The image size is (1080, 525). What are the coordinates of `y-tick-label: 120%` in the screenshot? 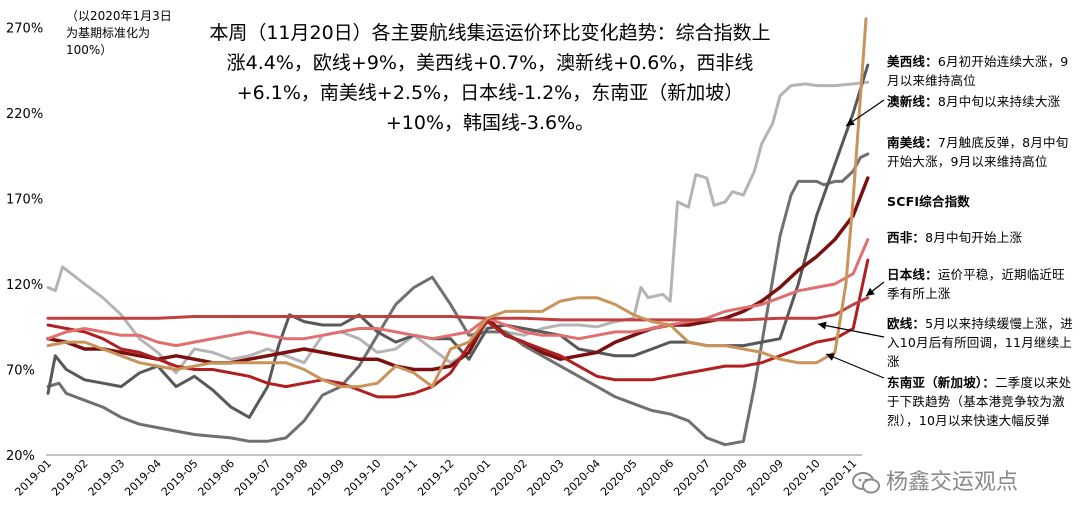 It's located at (24, 285).